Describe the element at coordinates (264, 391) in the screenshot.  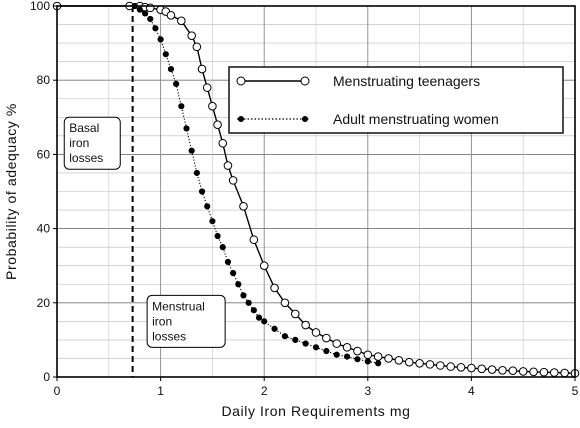
I see `x-tick-label: 2` at that location.